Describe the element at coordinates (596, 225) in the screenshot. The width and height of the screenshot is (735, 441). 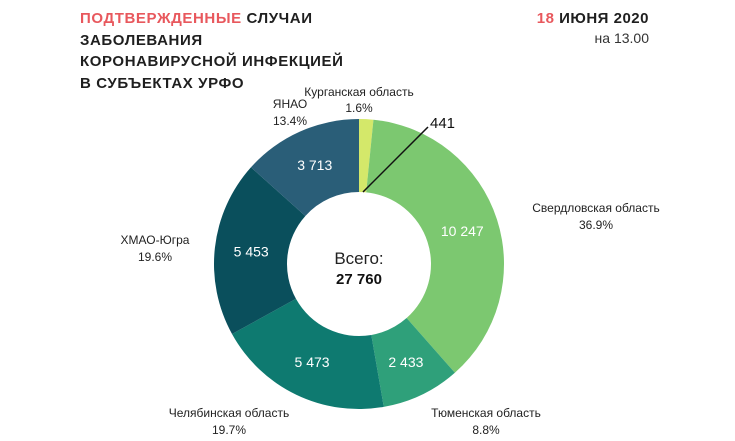
I see `slice-percent-label: 36.9%` at that location.